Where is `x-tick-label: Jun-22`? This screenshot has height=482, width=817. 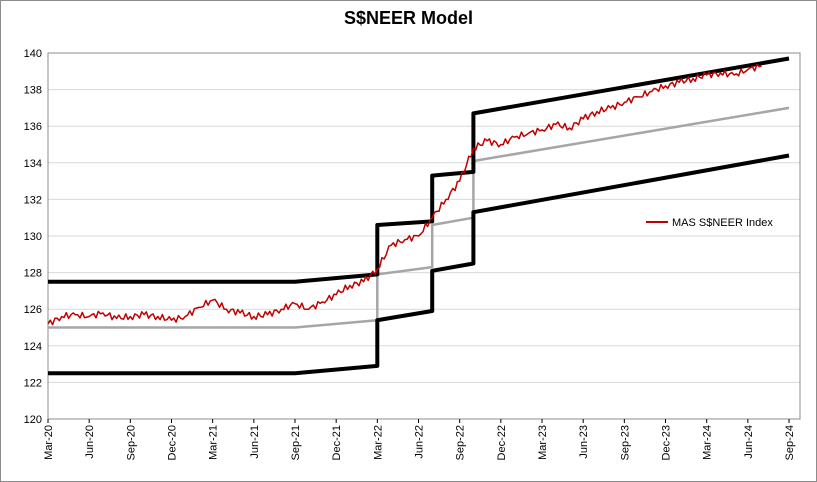
x-tick-label: Jun-22 is located at coordinates (420, 442).